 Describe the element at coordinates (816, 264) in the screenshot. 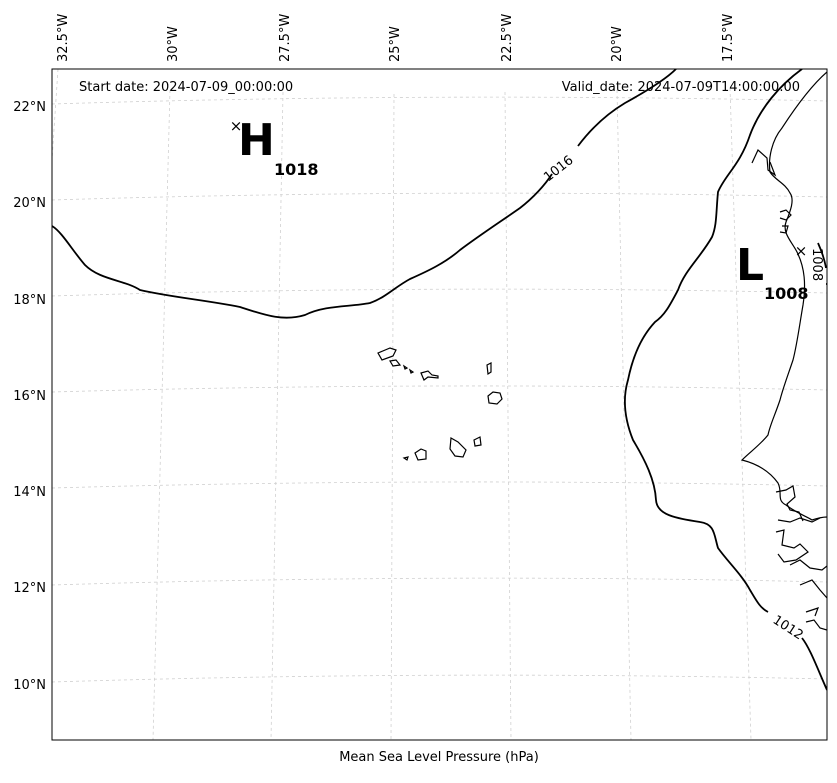

I see `contour-label-1008: 1008` at that location.